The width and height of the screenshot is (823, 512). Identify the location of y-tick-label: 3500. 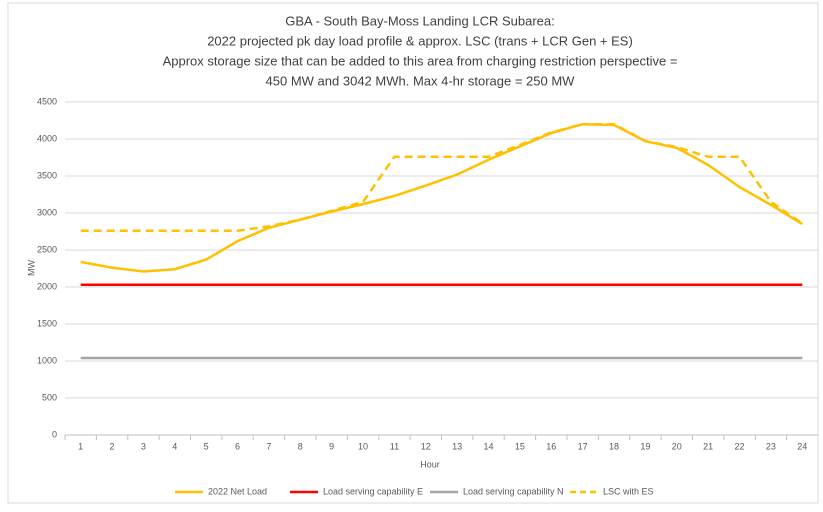
(47, 175).